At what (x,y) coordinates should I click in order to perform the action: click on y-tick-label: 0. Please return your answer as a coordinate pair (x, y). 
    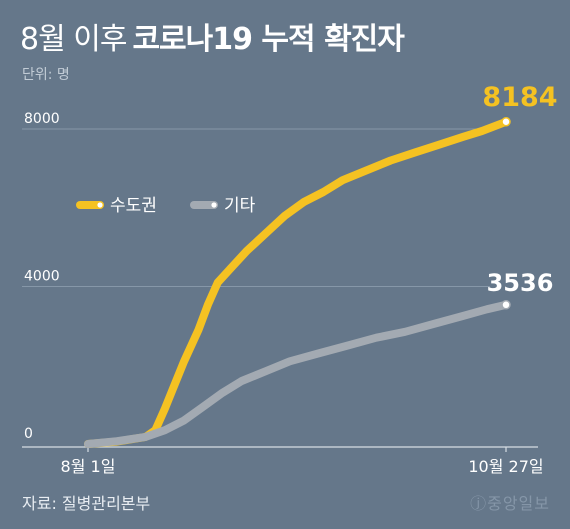
    Looking at the image, I should click on (28, 434).